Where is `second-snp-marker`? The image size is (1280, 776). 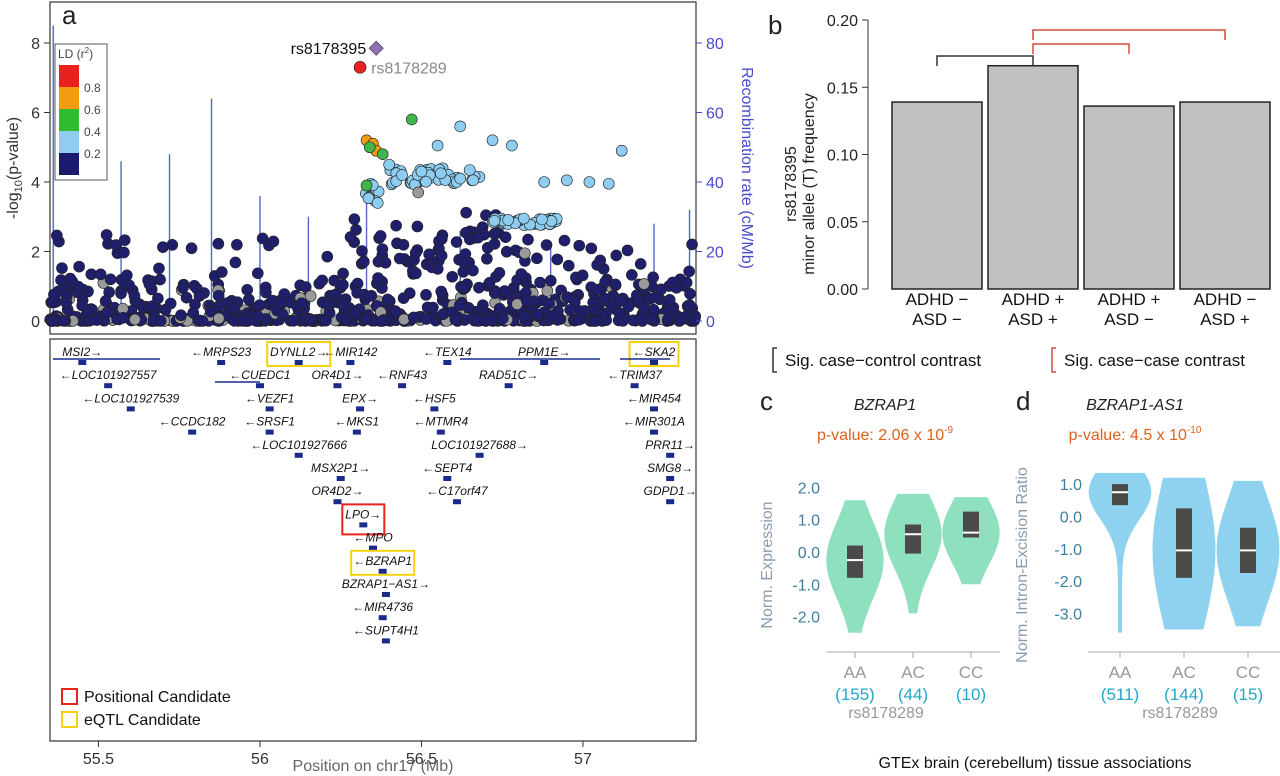
second-snp-marker is located at coordinates (360, 67).